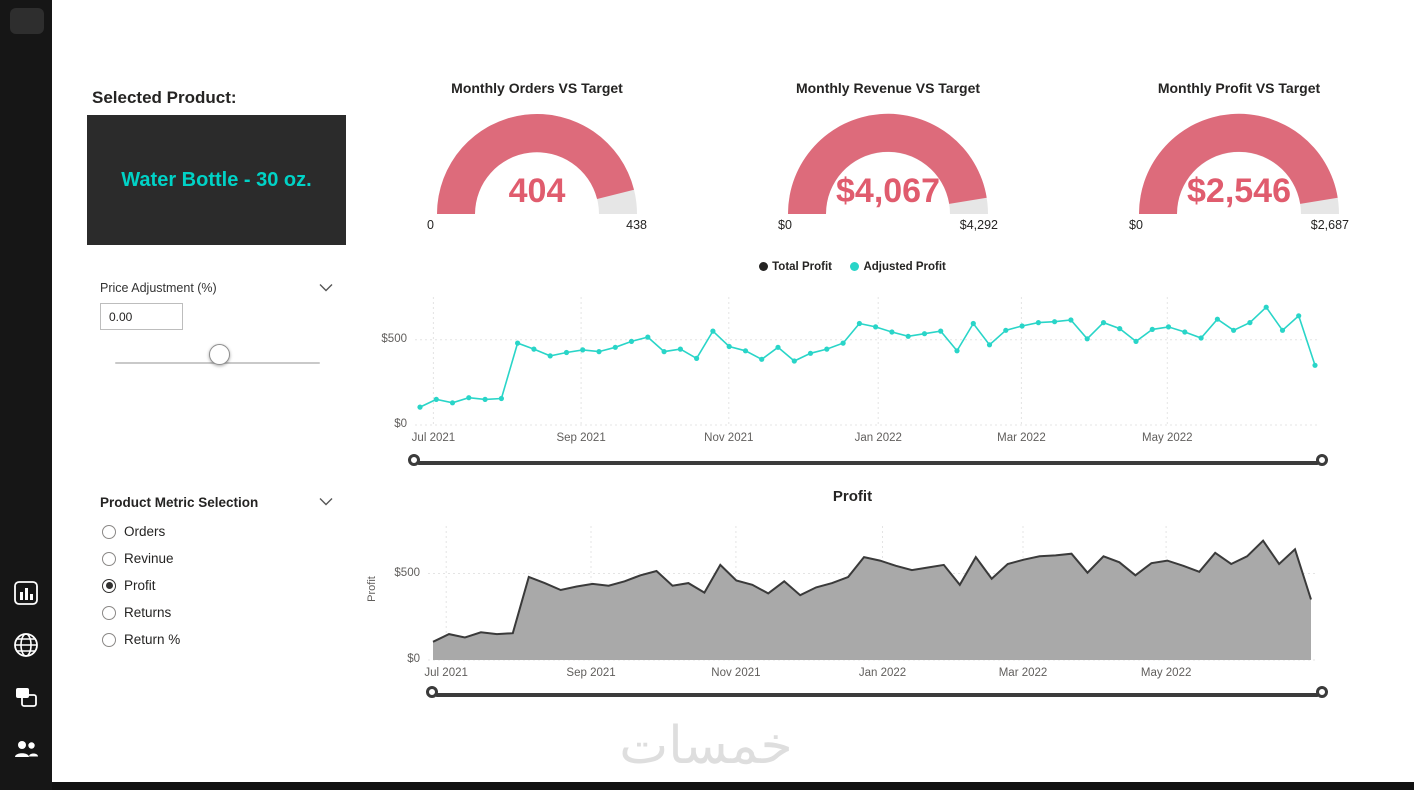 The height and width of the screenshot is (790, 1414). I want to click on radio-label: Return %, so click(152, 639).